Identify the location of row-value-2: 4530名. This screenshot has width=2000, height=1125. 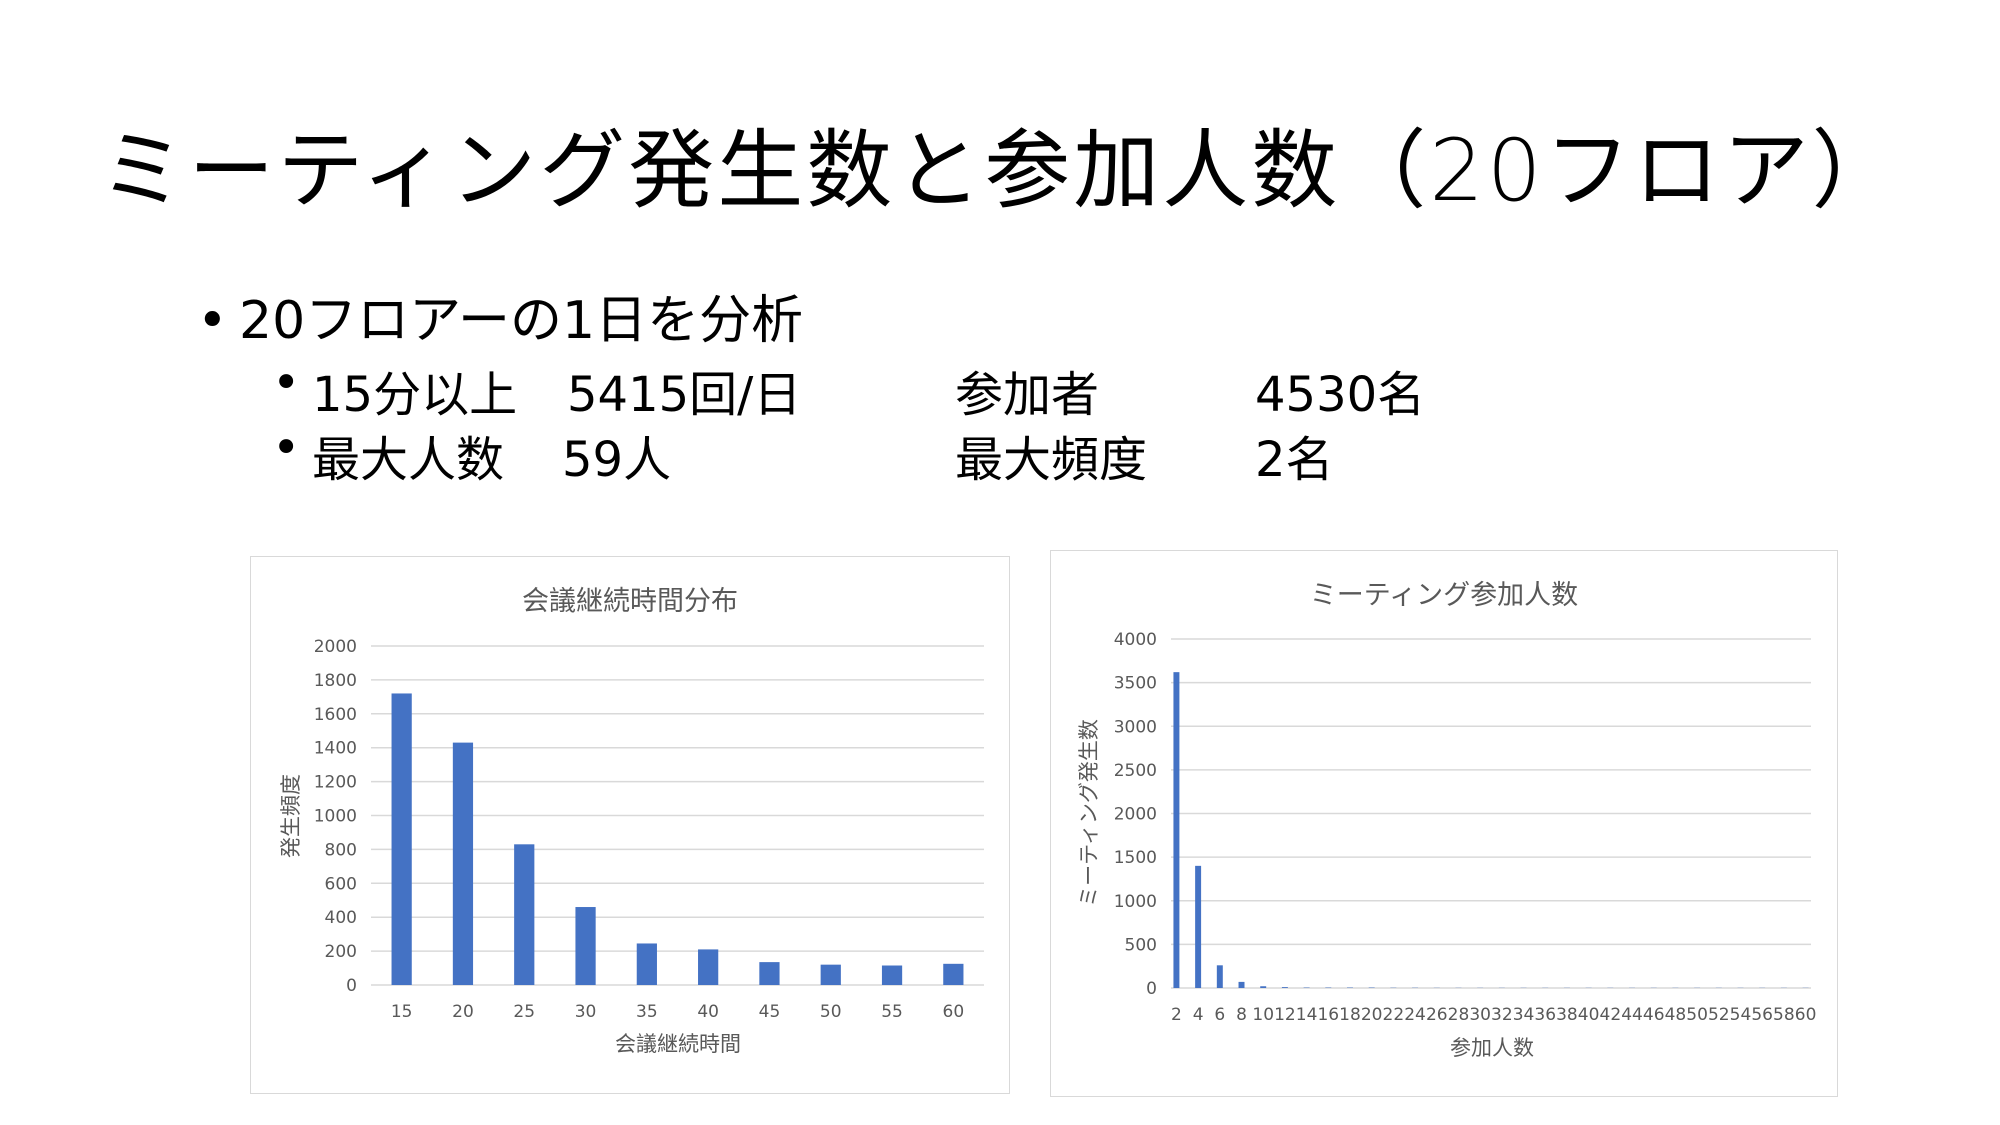
(1340, 395).